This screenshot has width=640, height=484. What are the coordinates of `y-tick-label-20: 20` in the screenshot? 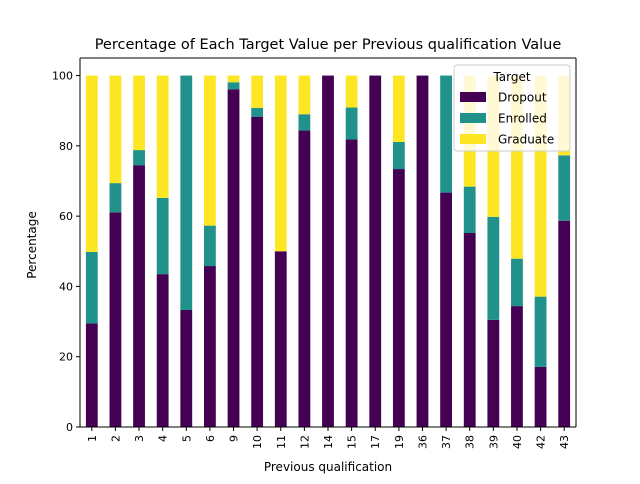 It's located at (66, 357).